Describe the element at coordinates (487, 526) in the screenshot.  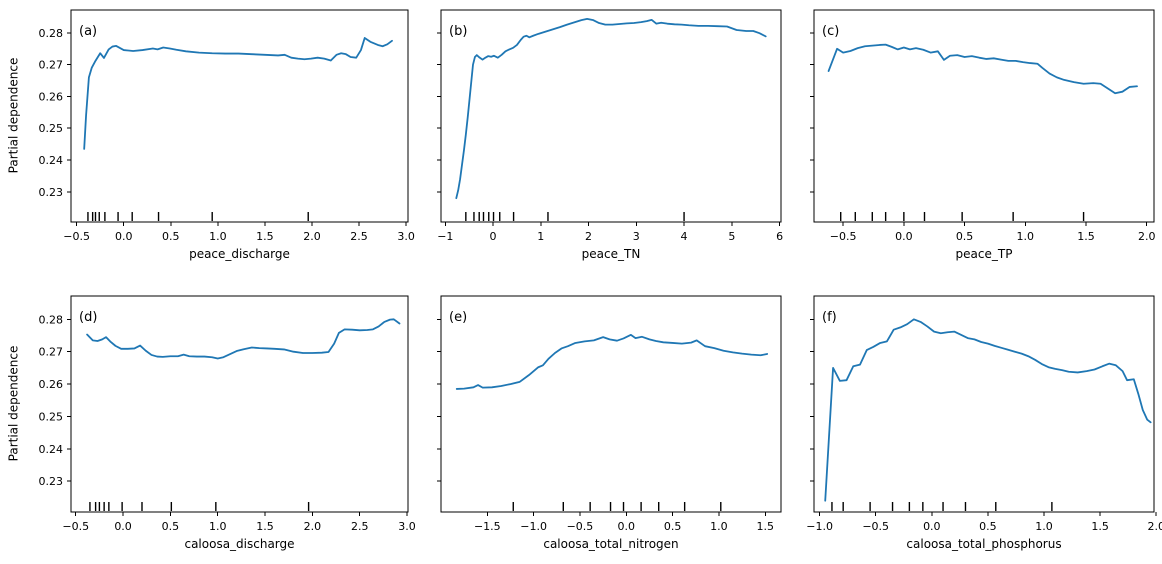
I see `x-tick-label: −1.5` at that location.